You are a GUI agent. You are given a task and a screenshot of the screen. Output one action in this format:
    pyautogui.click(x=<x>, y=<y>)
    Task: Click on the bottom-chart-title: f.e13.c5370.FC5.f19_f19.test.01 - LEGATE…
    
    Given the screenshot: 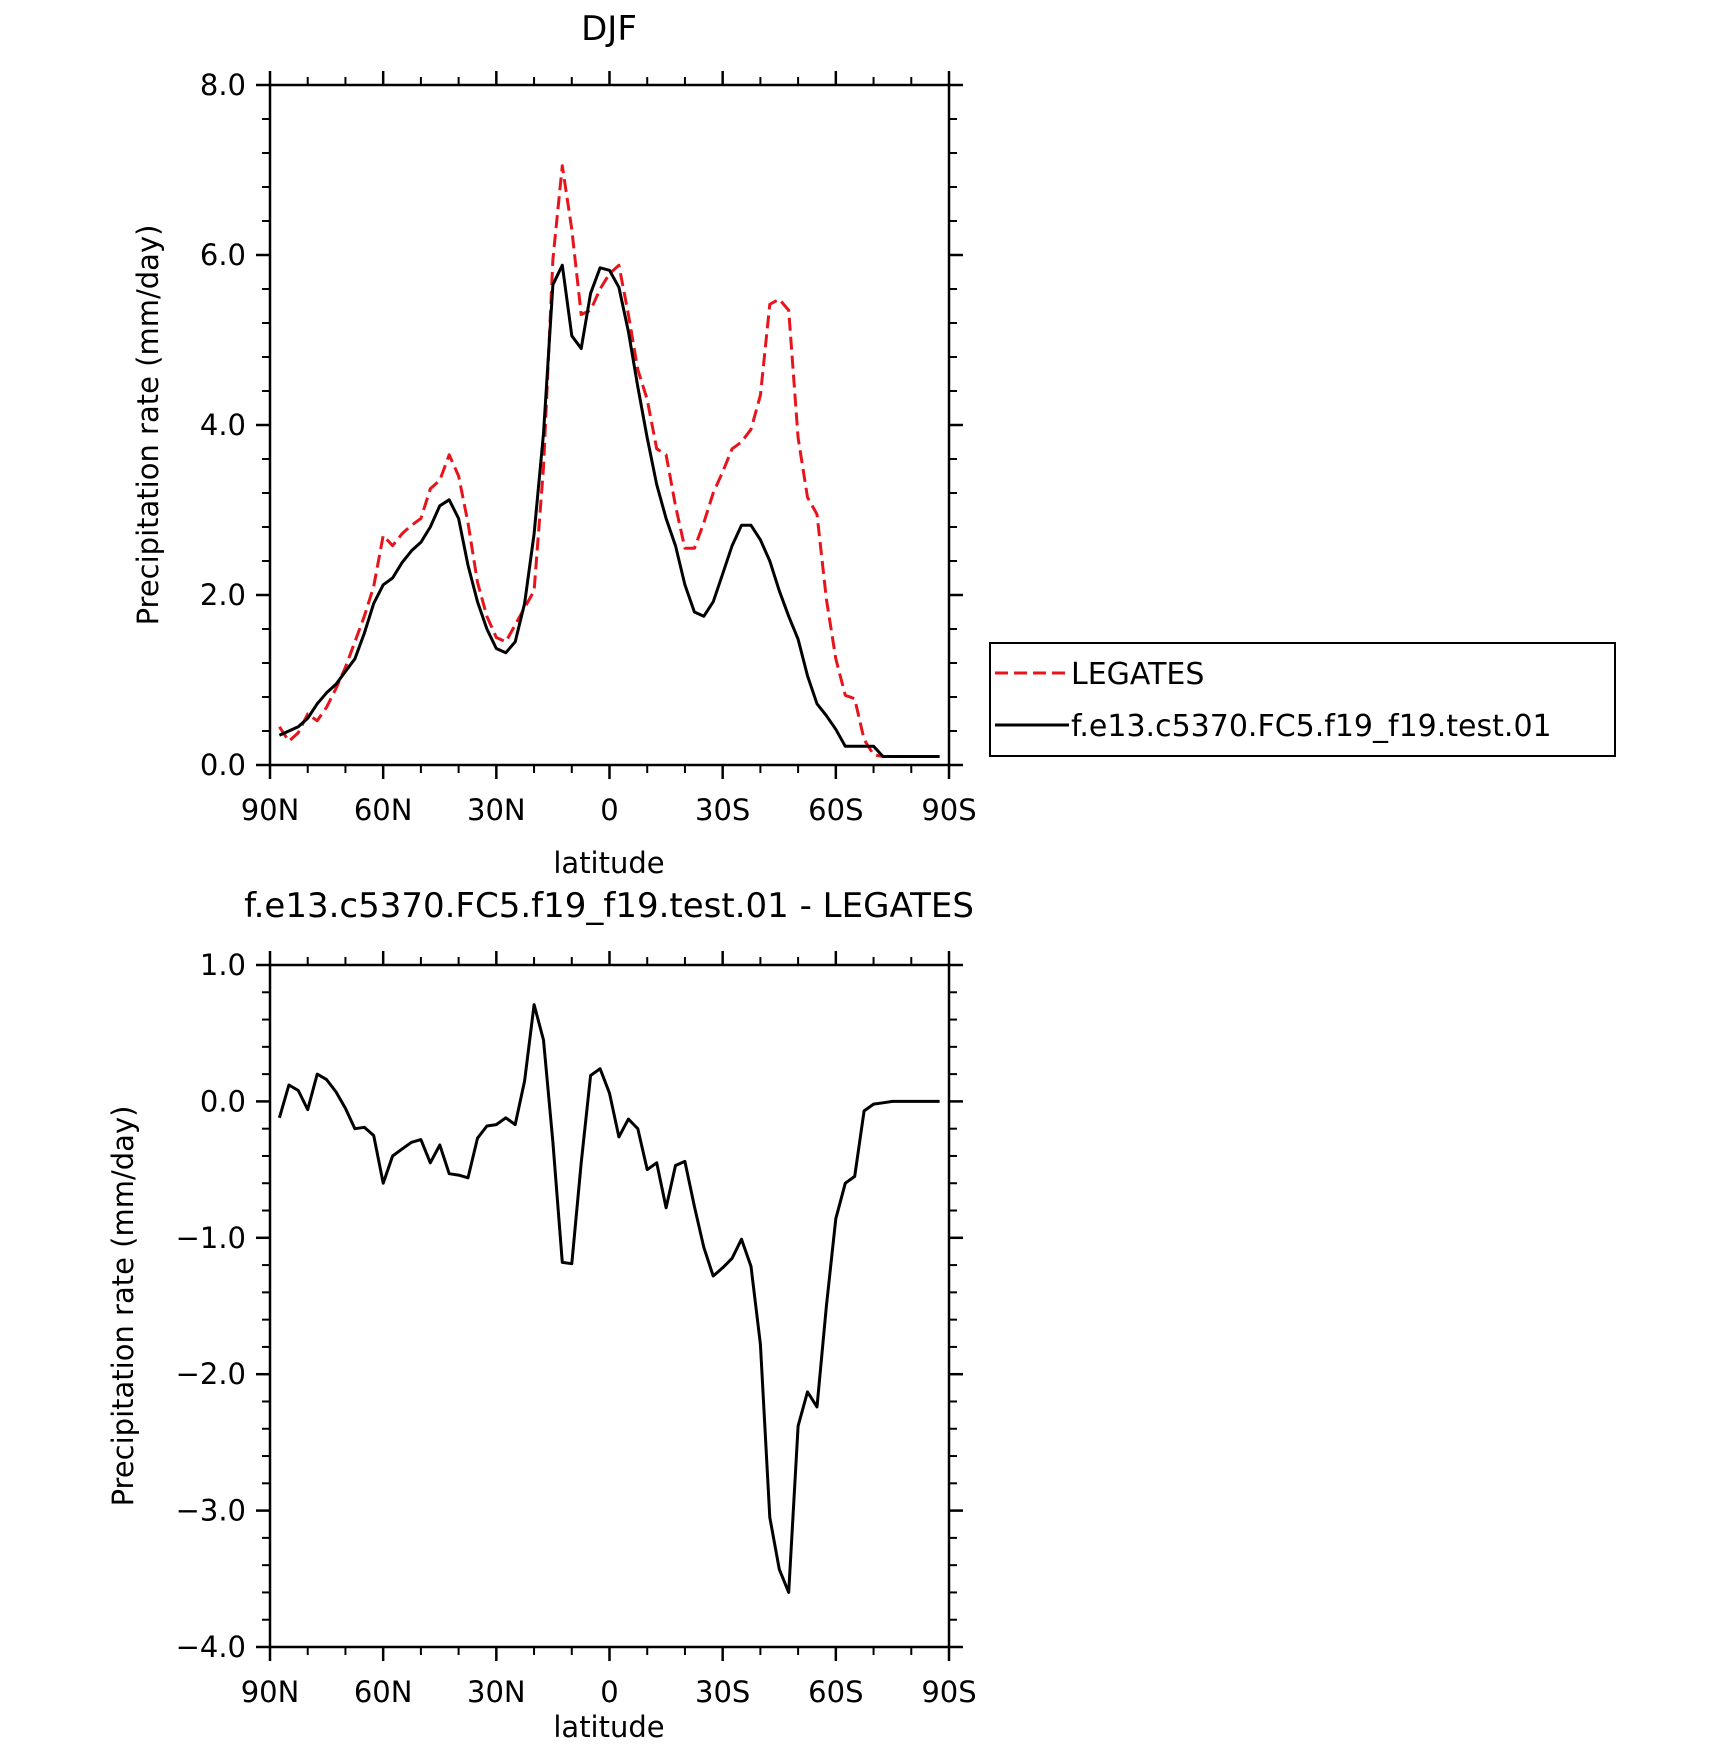 What is the action you would take?
    pyautogui.click(x=609, y=906)
    